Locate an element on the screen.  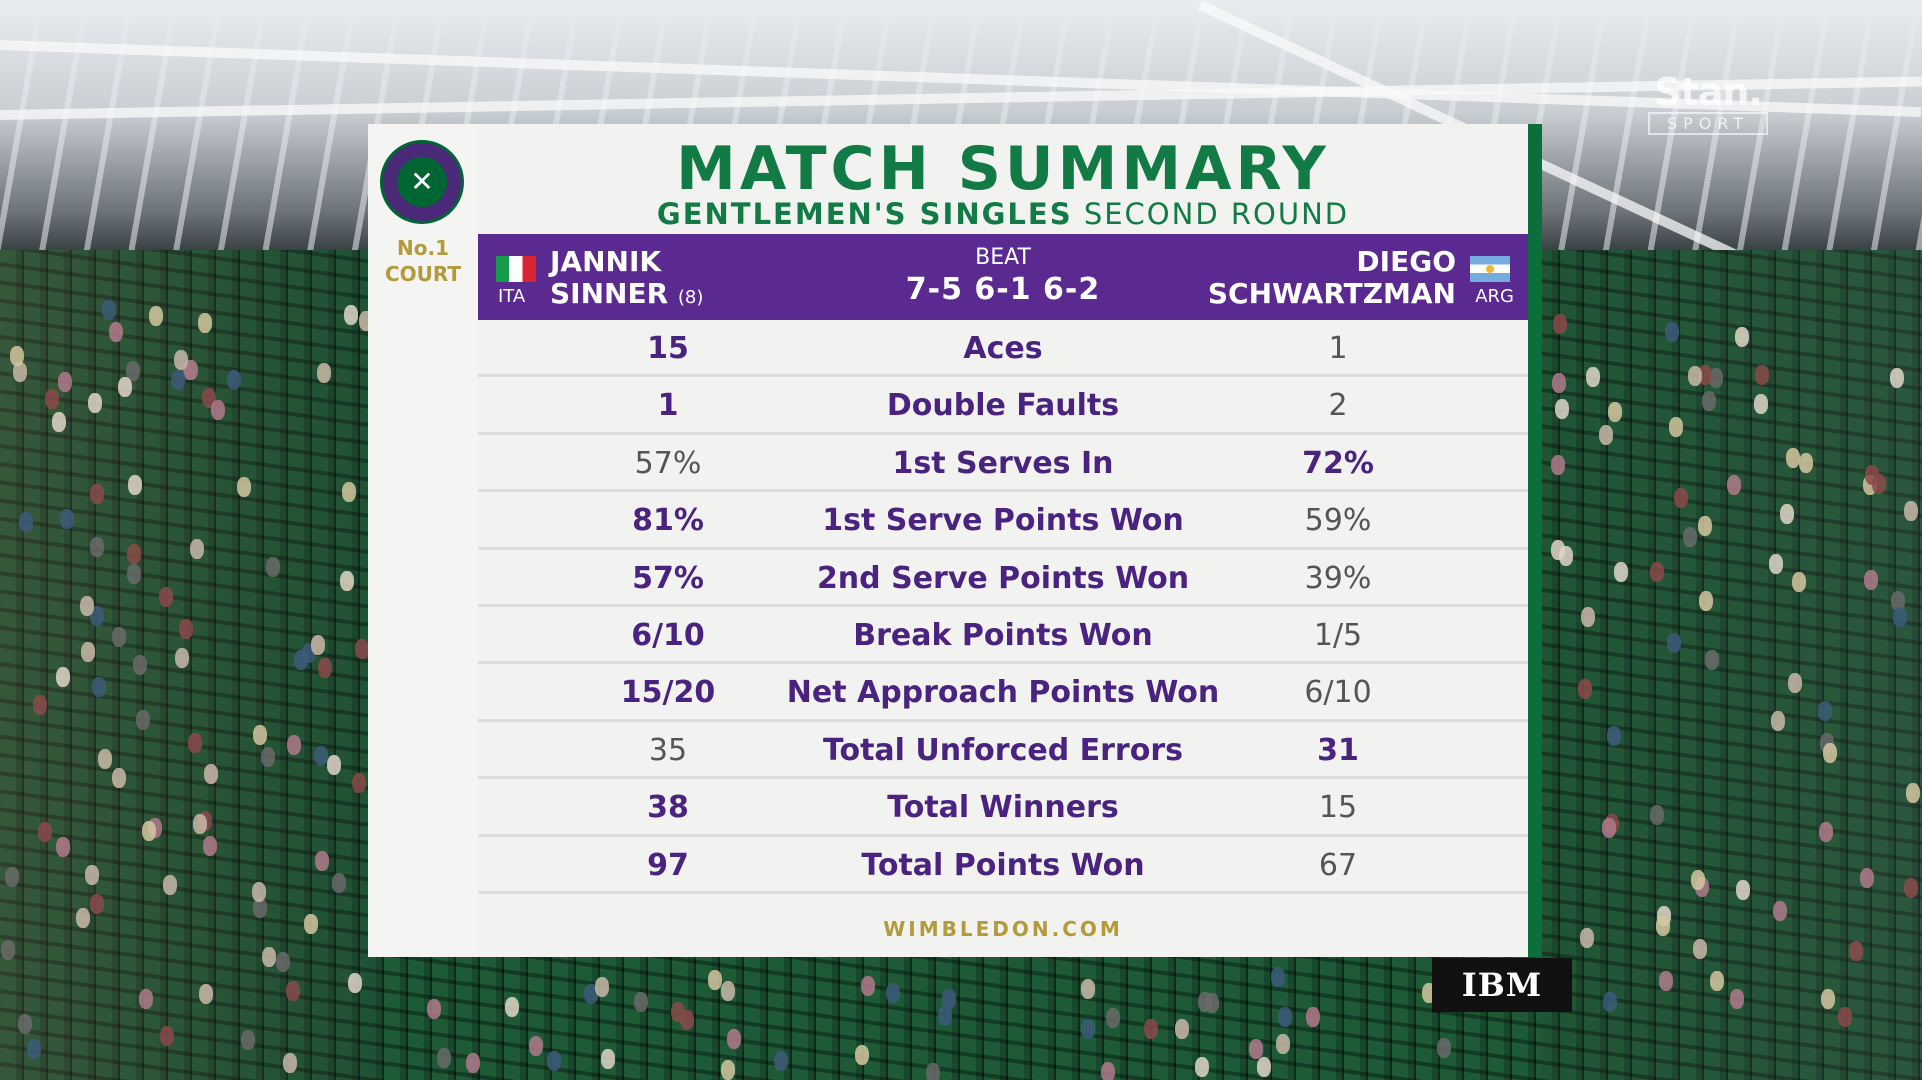
player2-country: ARG is located at coordinates (1494, 296).